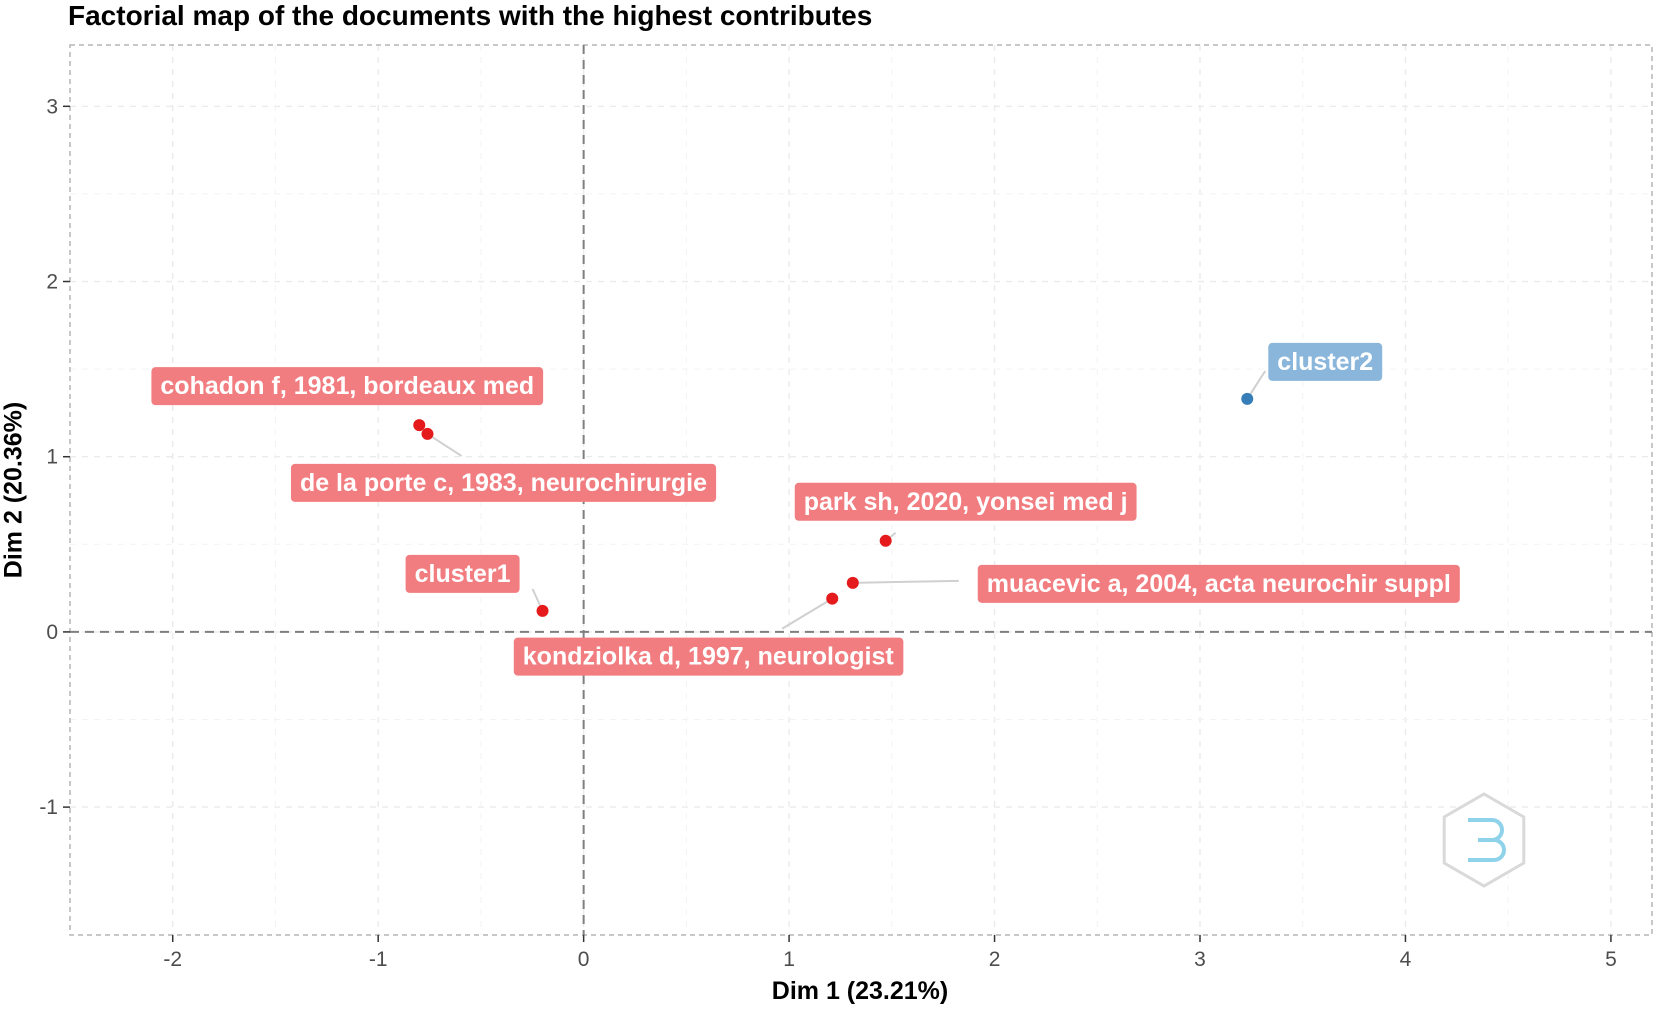 The width and height of the screenshot is (1654, 1009). What do you see at coordinates (52, 632) in the screenshot?
I see `y-tick-label: 0` at bounding box center [52, 632].